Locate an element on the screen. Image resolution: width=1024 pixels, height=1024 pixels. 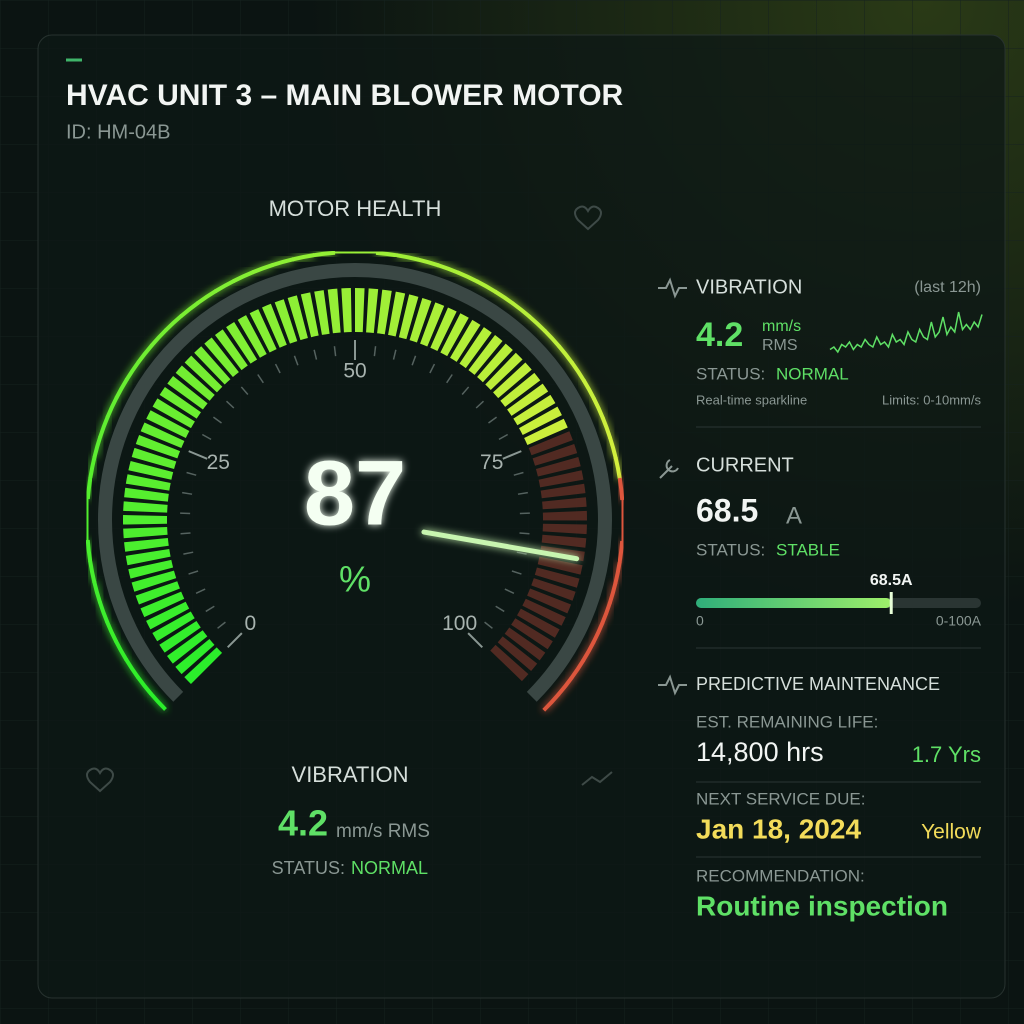
needle is located at coordinates (500, 545).